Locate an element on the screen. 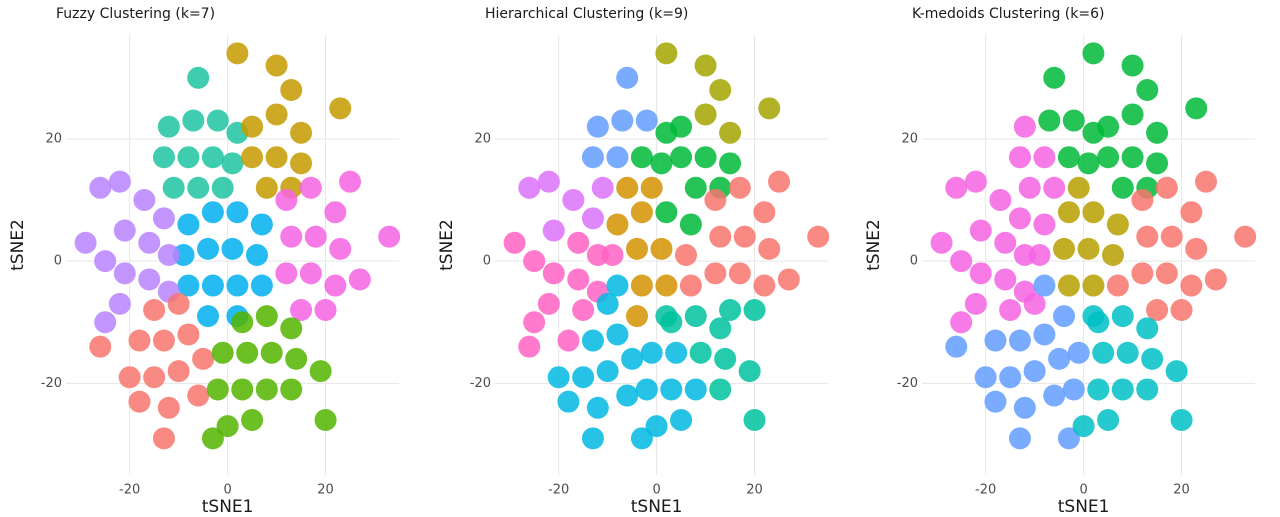 The image size is (1280, 517). chart-title: Hierarchical Clustering (k=9) is located at coordinates (586, 14).